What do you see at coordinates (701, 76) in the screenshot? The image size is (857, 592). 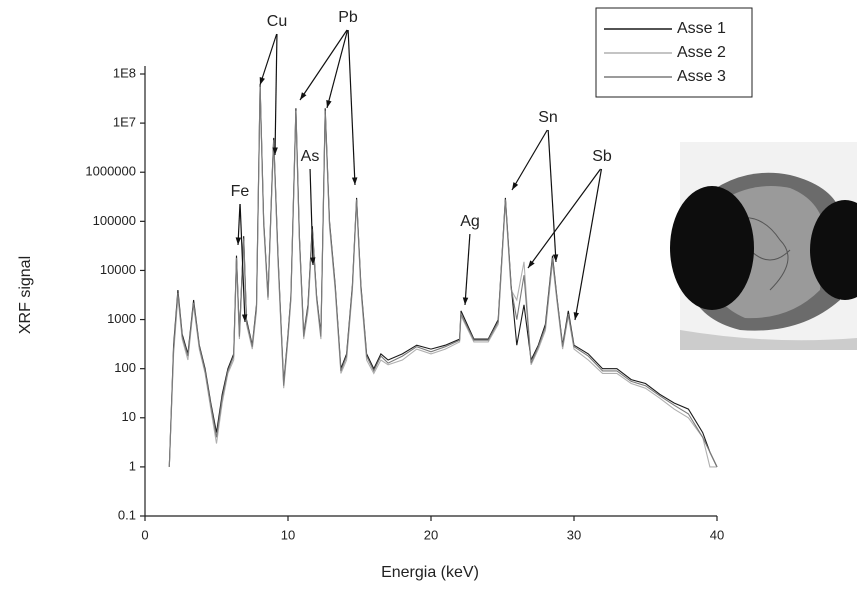 I see `legend-label: Asse 3` at bounding box center [701, 76].